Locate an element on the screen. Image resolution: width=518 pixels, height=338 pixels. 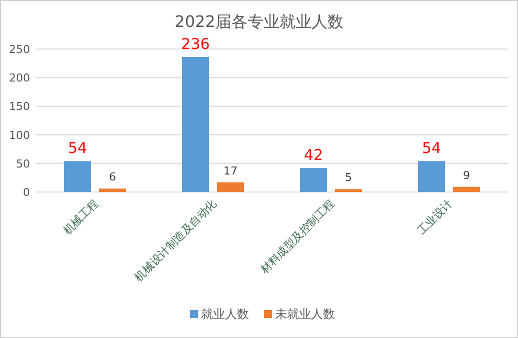
y-tick-label: 150 is located at coordinates (19, 107).